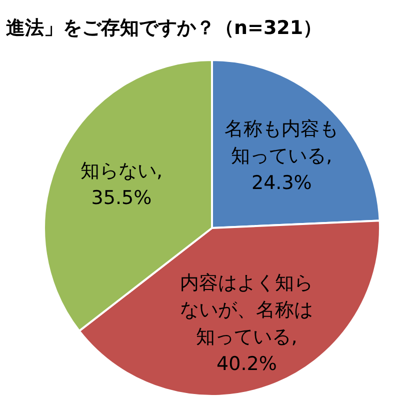  I want to click on slice-label: 知らない, 35.5%, so click(121, 185).